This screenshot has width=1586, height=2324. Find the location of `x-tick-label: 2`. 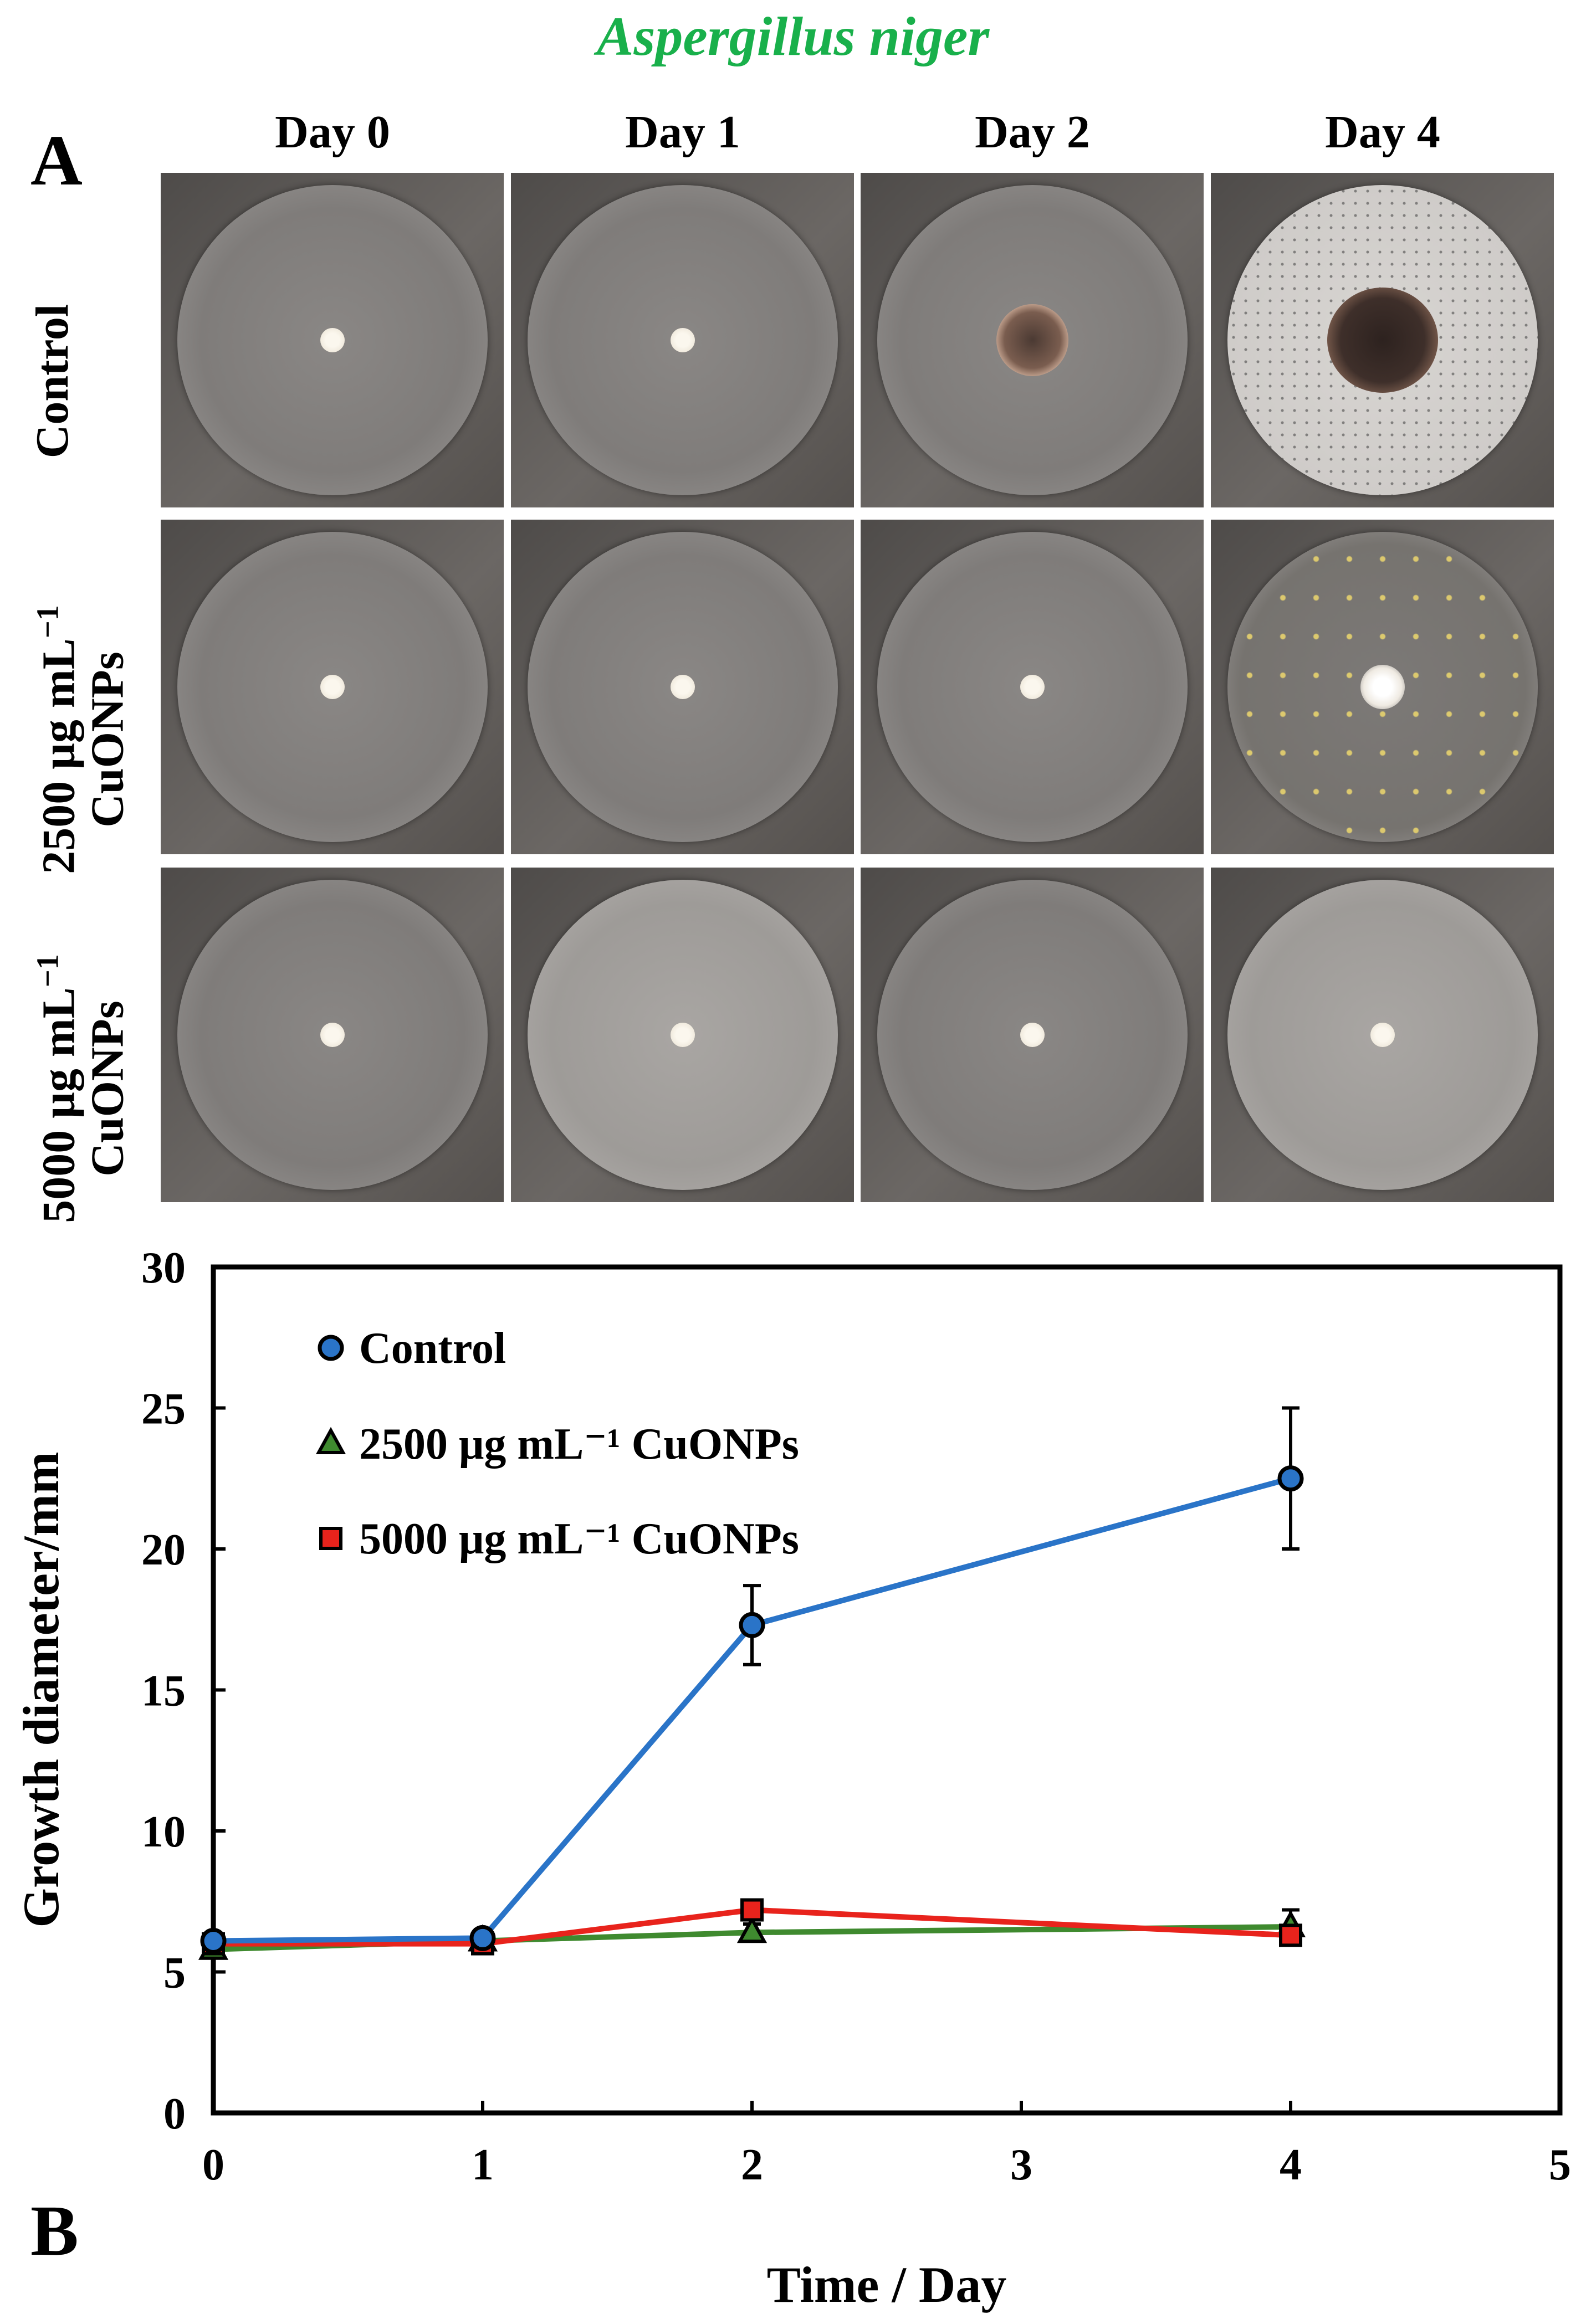

x-tick-label: 2 is located at coordinates (752, 2165).